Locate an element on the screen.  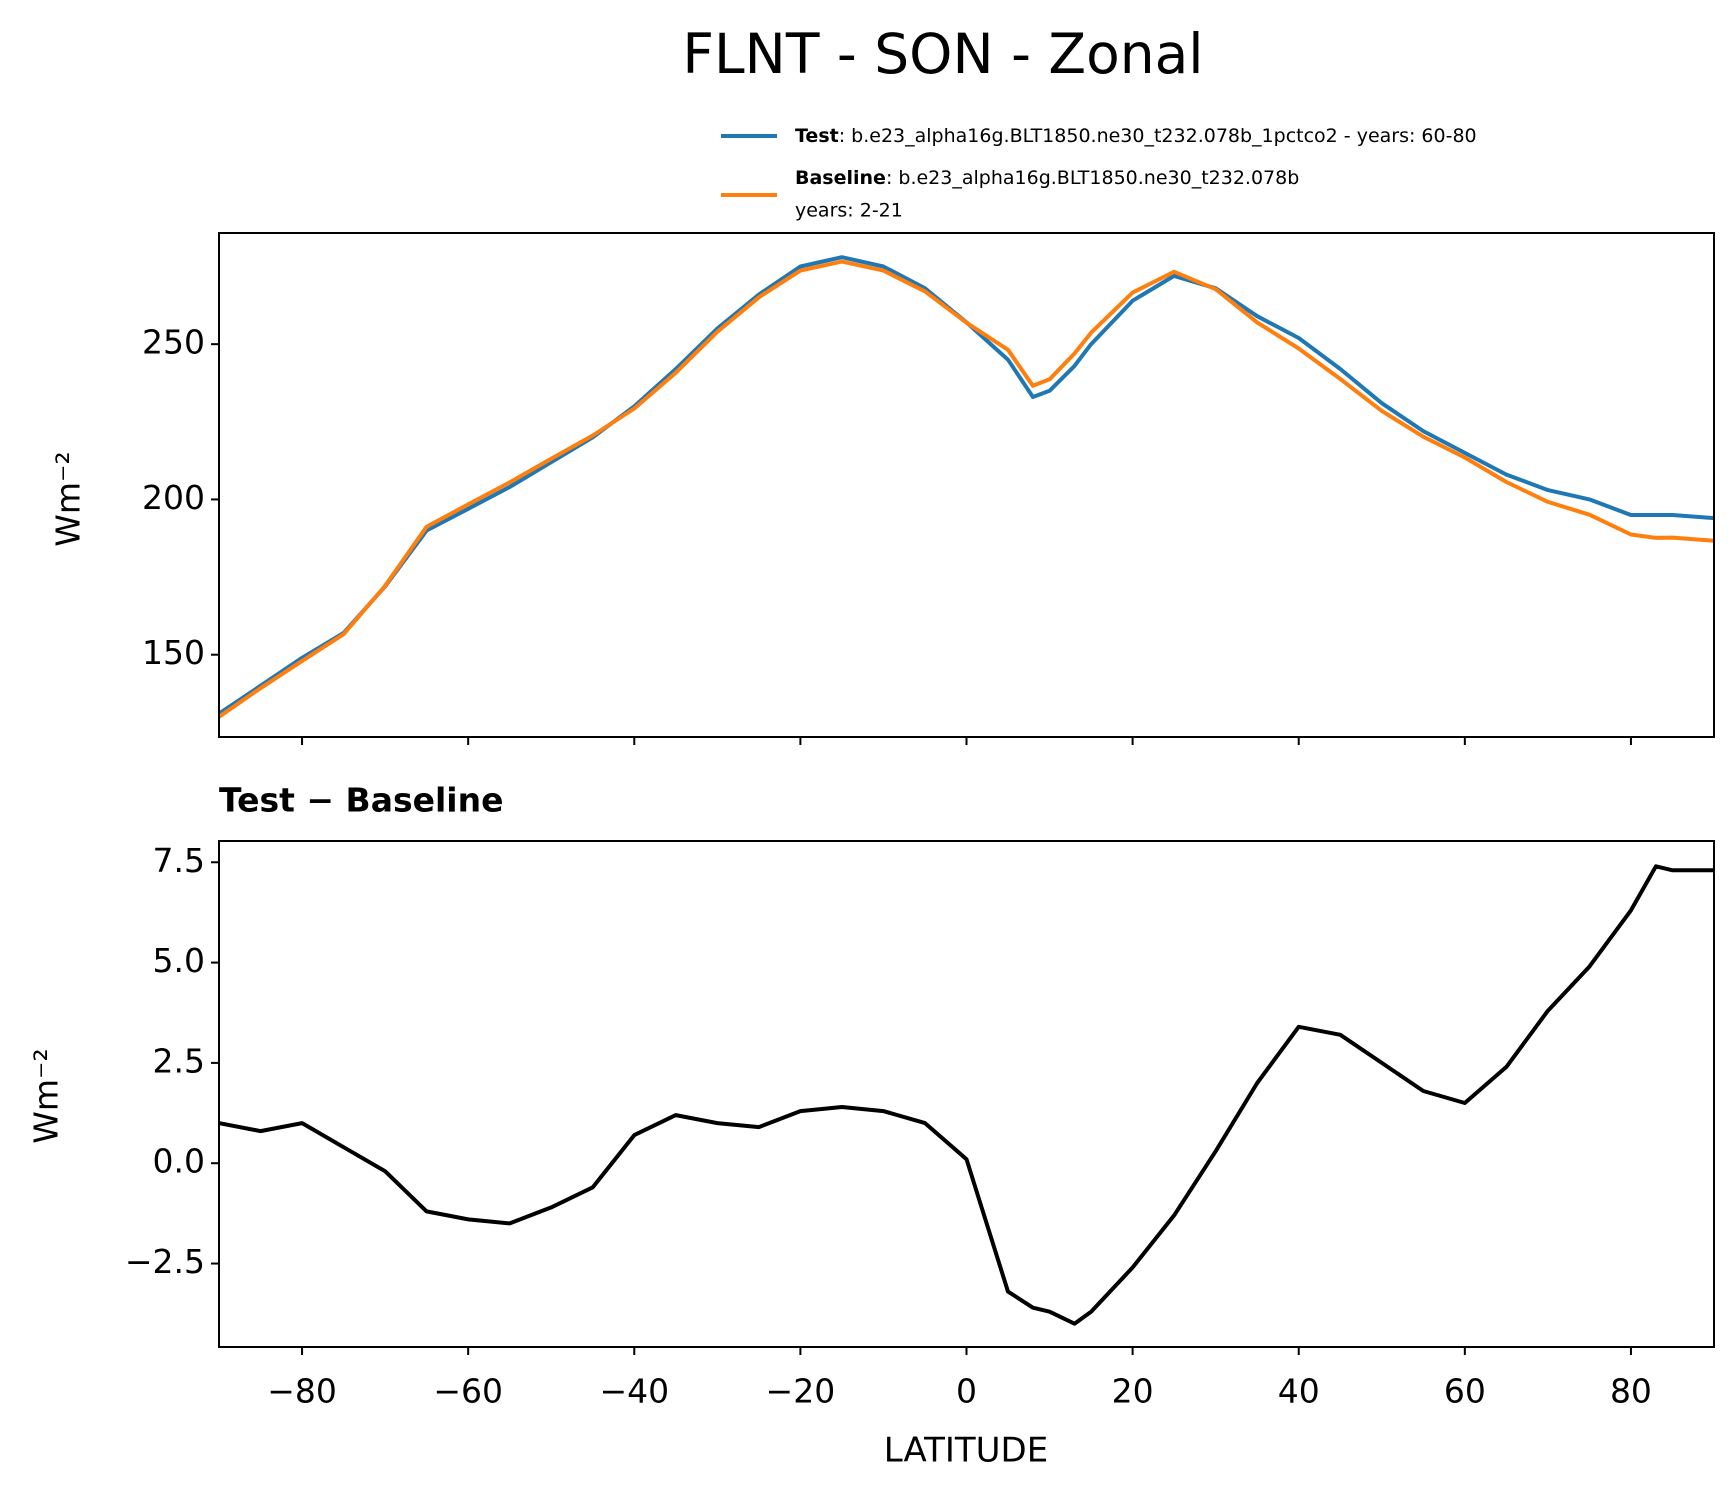
y-tick-label: 2.5 is located at coordinates (179, 1060).